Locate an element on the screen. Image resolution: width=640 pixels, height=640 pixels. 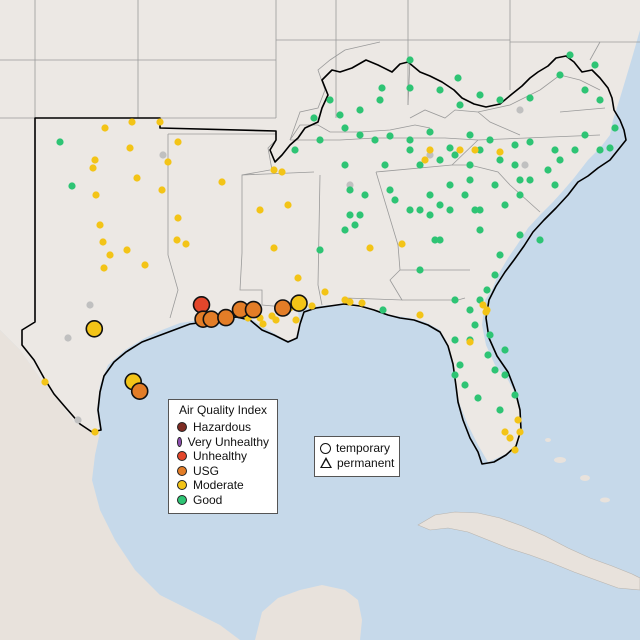
legend-item-hazardous: Hazardous is located at coordinates (223, 427).